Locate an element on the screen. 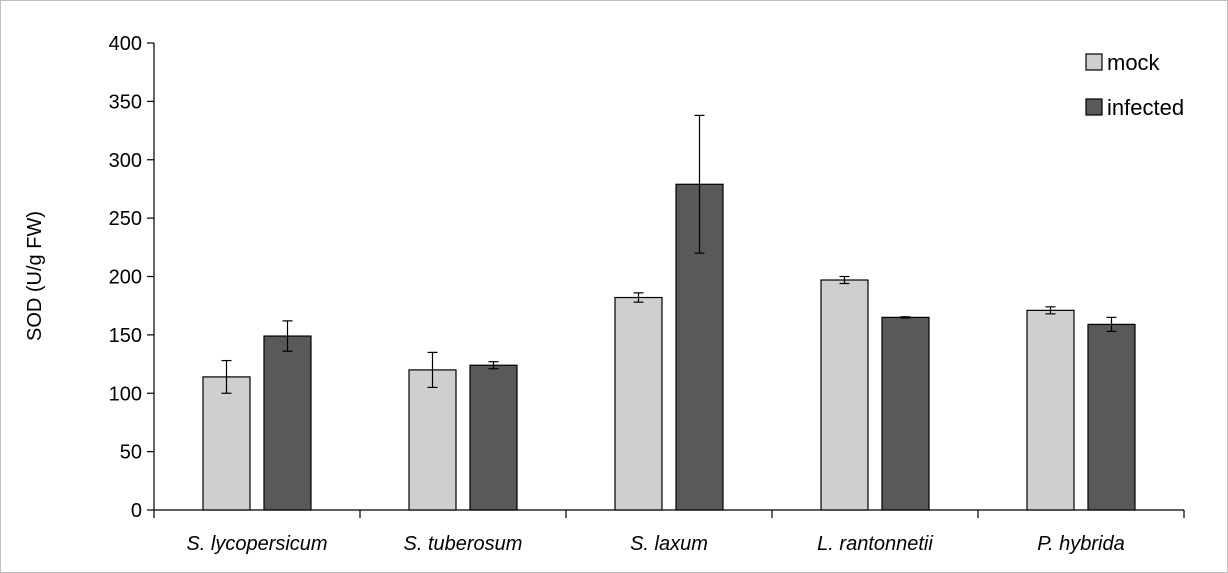 Image resolution: width=1228 pixels, height=573 pixels. y-tick-label: 150 is located at coordinates (125, 336).